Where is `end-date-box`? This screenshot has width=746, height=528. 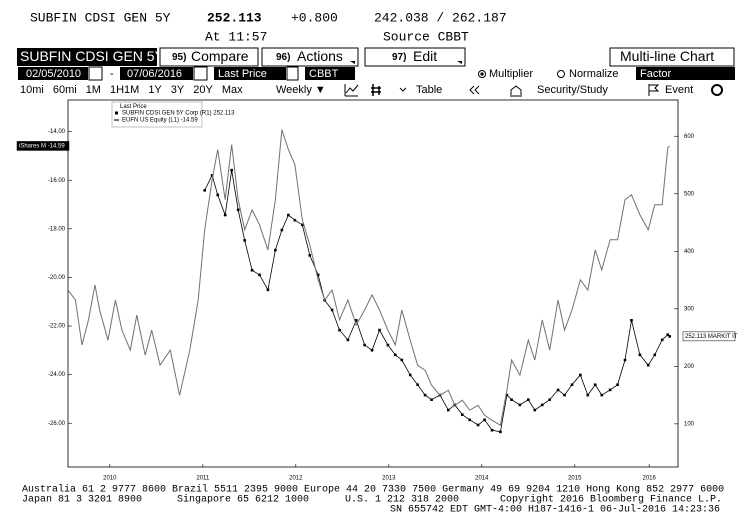
end-date-box is located at coordinates (156, 73).